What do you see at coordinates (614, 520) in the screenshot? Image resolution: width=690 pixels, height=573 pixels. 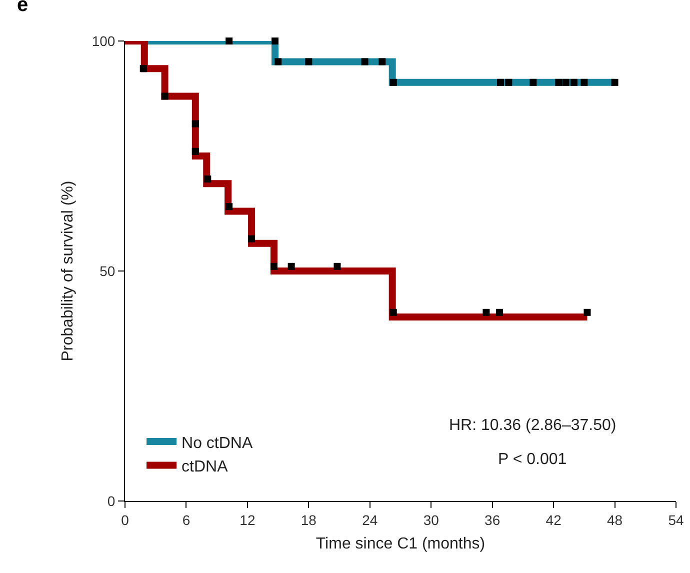 I see `x-tick-label: 48` at bounding box center [614, 520].